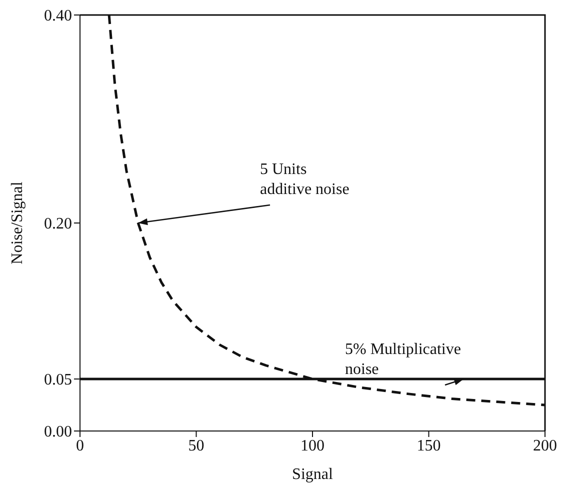  Describe the element at coordinates (17, 222) in the screenshot. I see `y-axis-title: Noise/Signal` at that location.